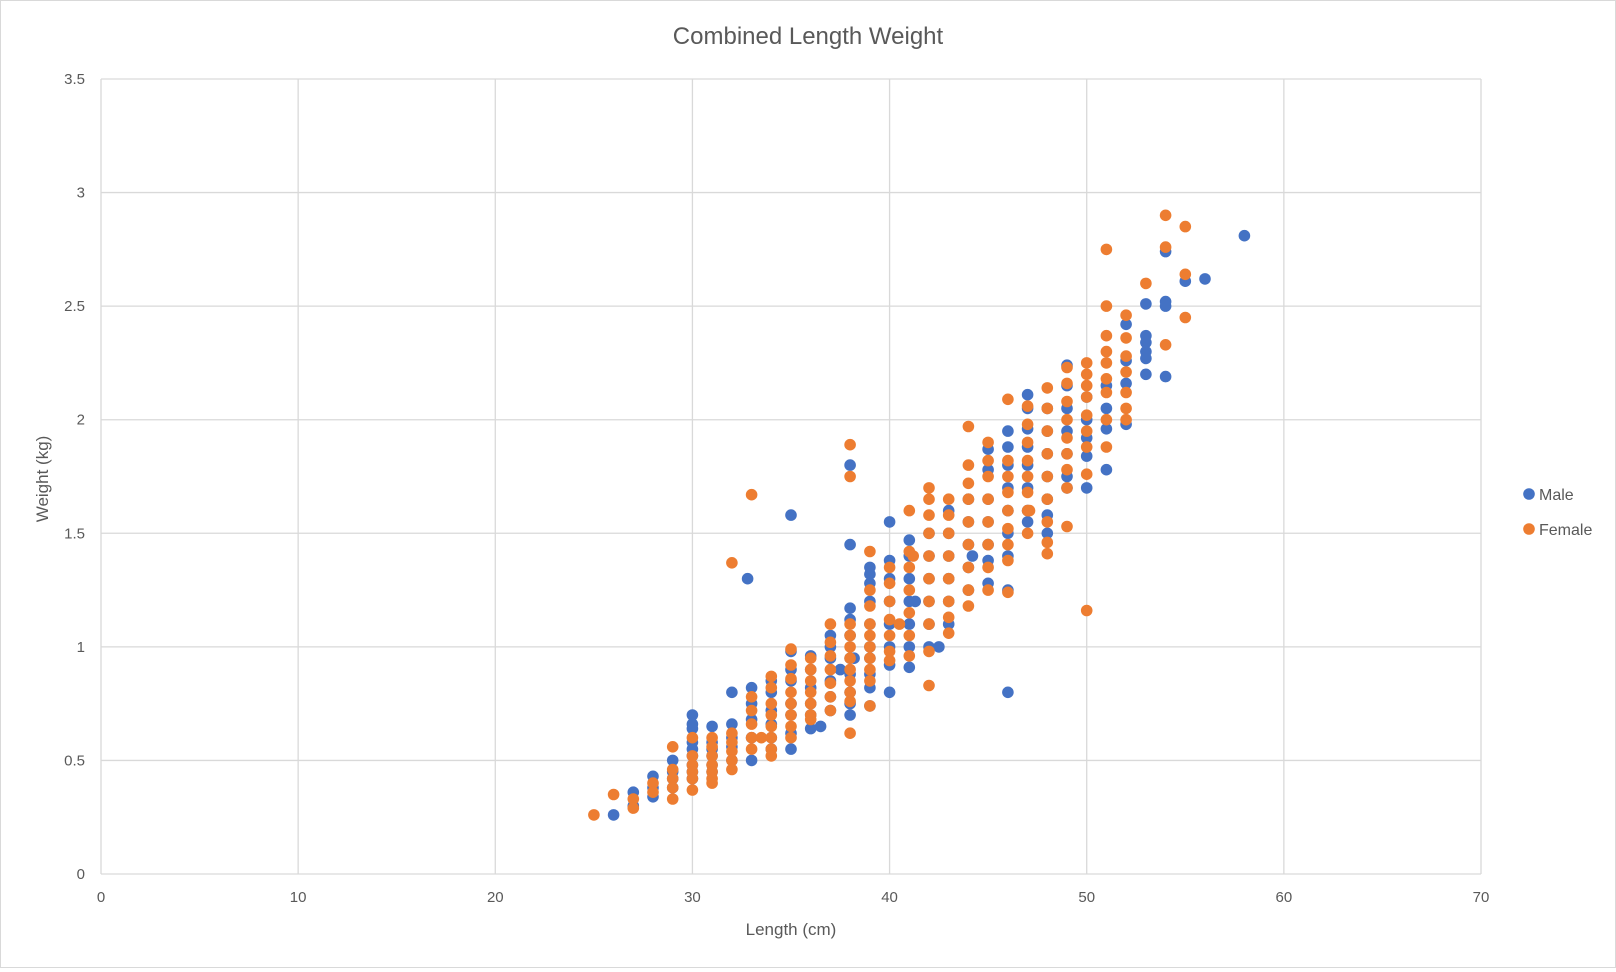 This screenshot has height=972, width=1616. I want to click on y-tick-label: 1, so click(81, 647).